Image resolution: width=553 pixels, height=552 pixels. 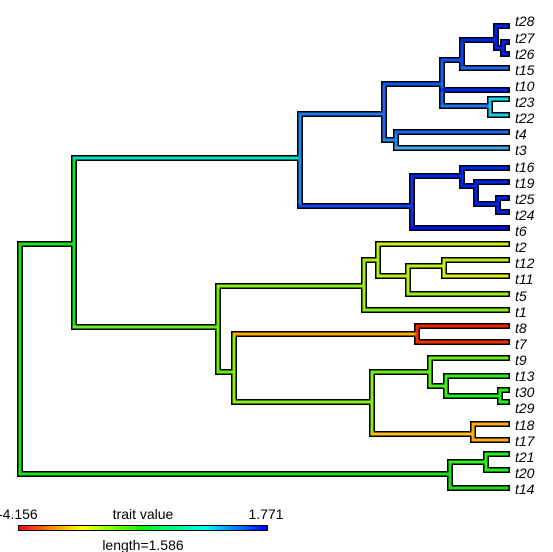 What do you see at coordinates (525, 215) in the screenshot?
I see `tip-label: t24` at bounding box center [525, 215].